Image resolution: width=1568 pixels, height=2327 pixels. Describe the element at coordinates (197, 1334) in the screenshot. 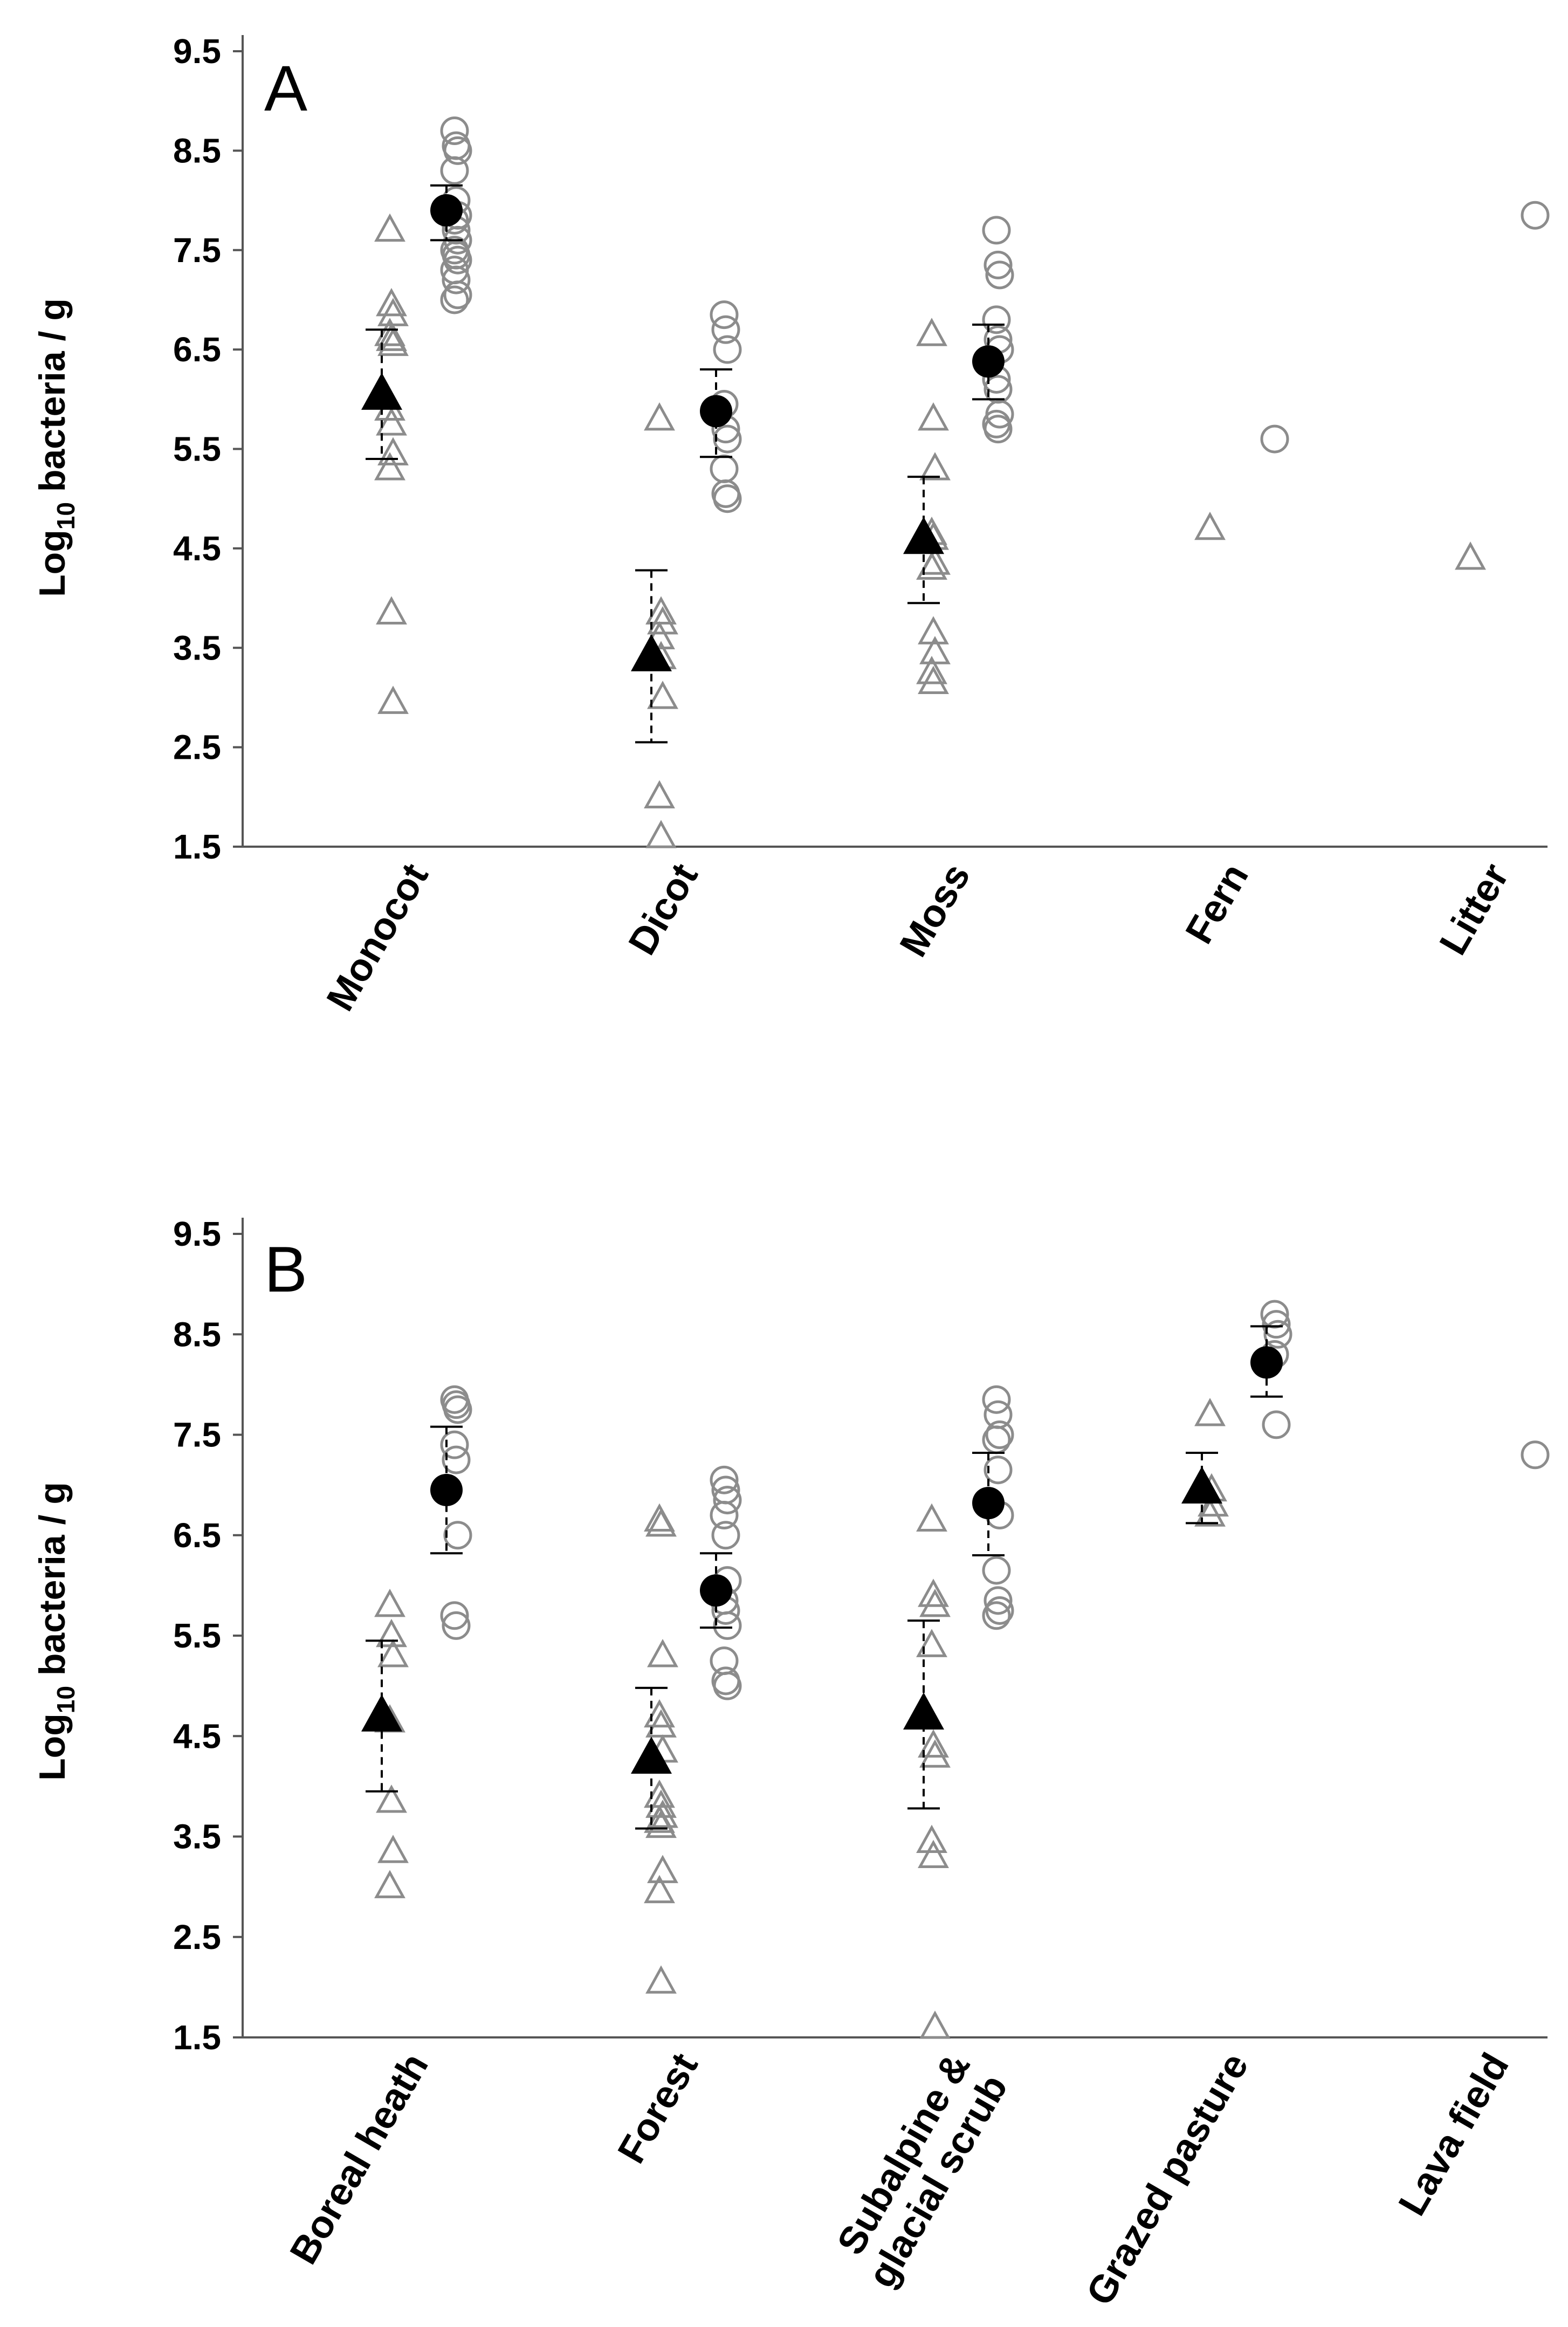

I see `y-tick-label: 8.5` at that location.